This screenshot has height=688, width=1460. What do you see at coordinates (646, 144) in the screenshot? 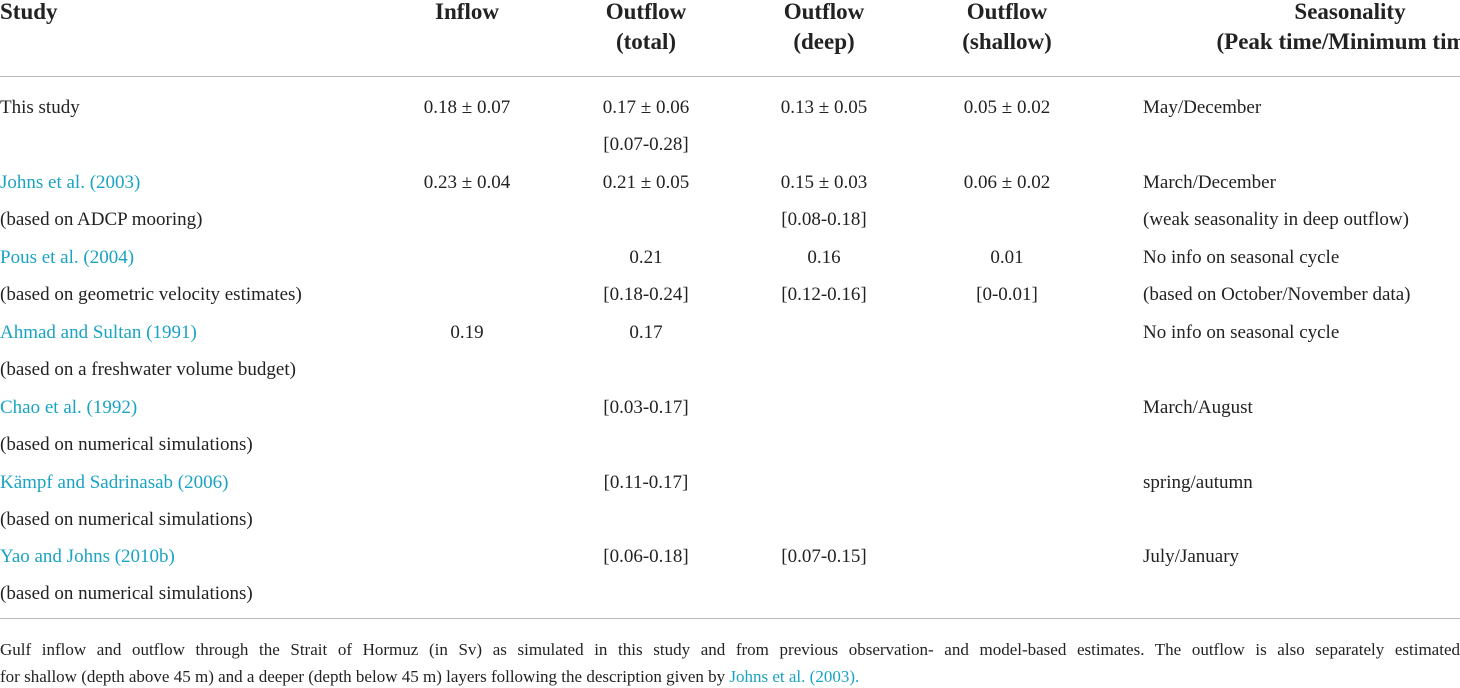
I see `table-cell: [0.07-0.28]` at bounding box center [646, 144].